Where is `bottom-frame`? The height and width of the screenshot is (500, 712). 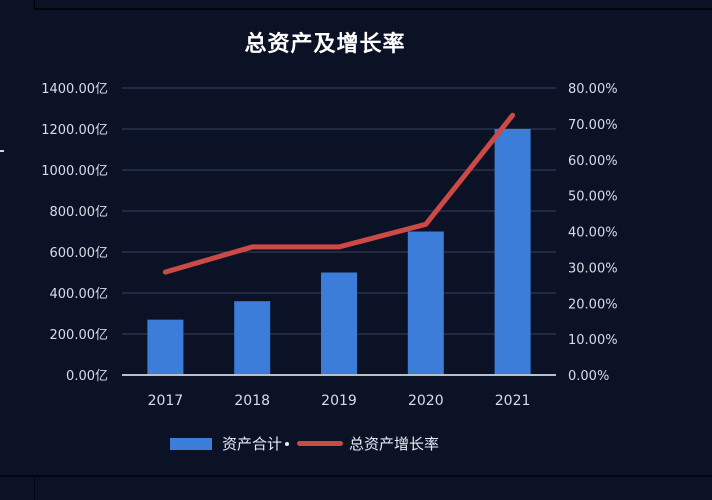 bottom-frame is located at coordinates (356, 487).